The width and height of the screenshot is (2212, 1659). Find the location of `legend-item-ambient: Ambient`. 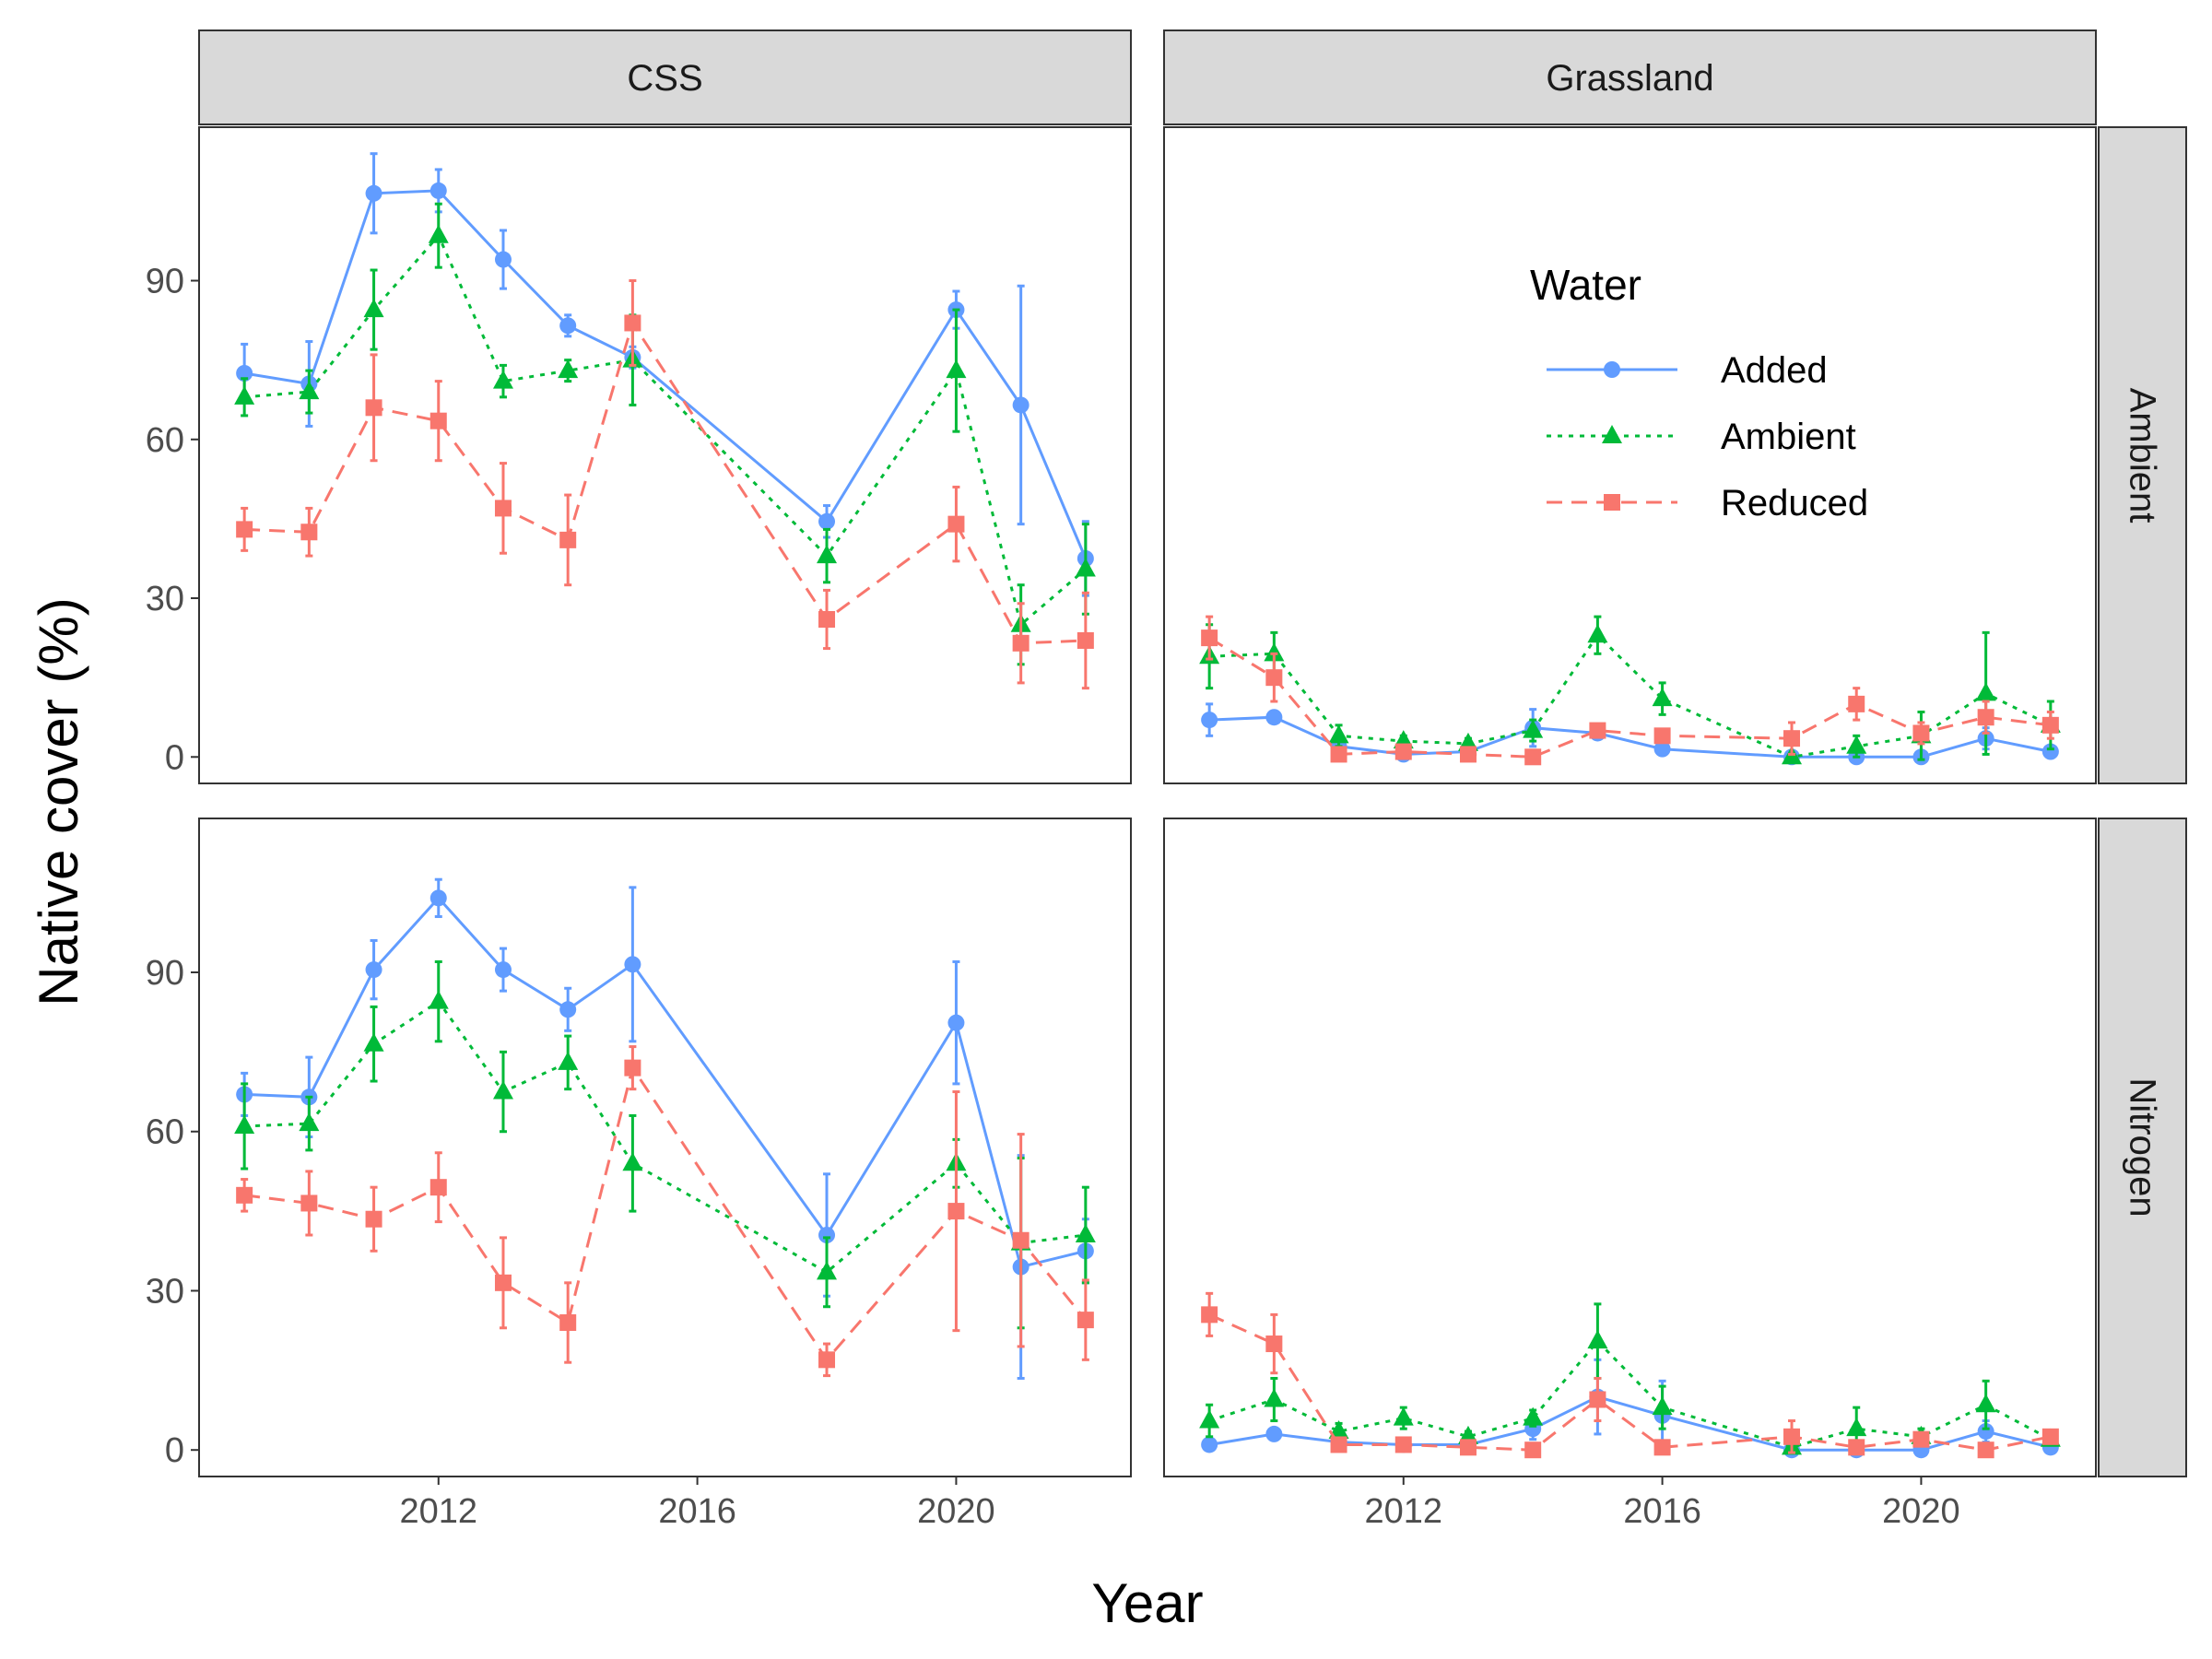

legend-item-ambient: Ambient is located at coordinates (1701, 437).